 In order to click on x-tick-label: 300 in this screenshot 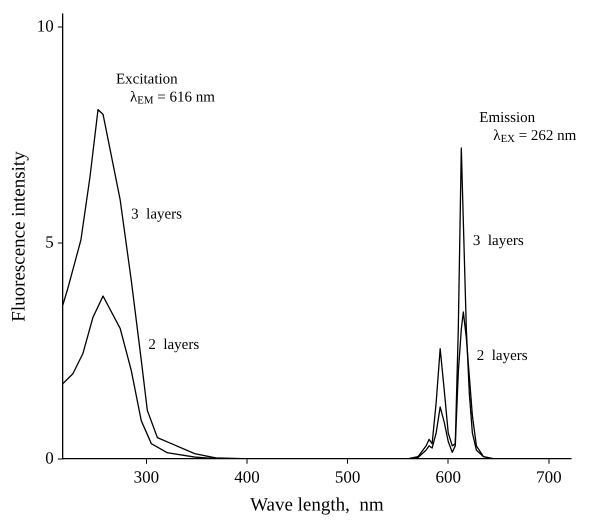, I will do `click(147, 476)`.